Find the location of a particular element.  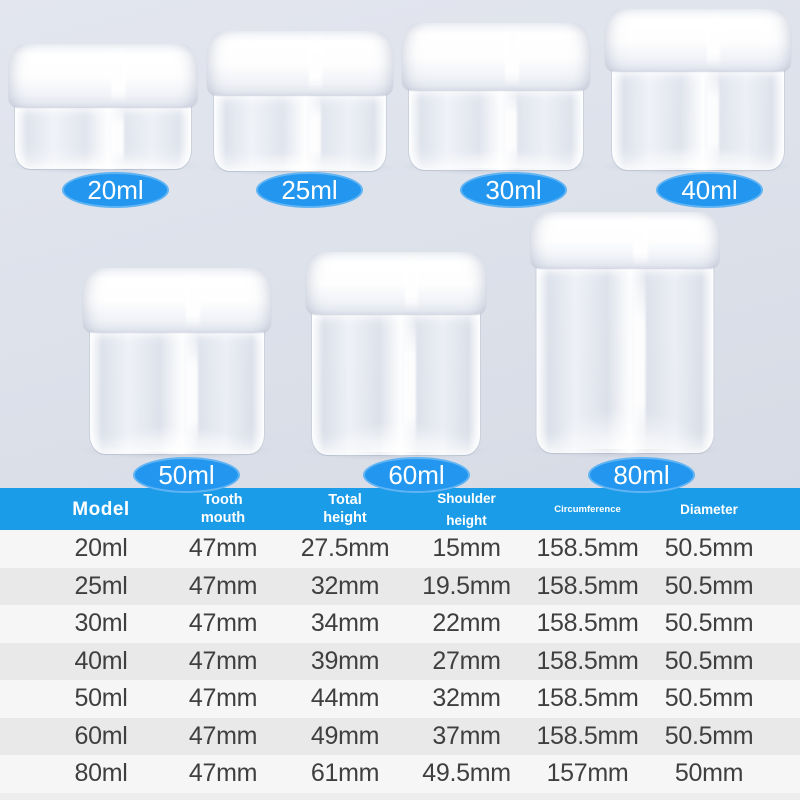

cell-total-height: 61mm is located at coordinates (345, 773).